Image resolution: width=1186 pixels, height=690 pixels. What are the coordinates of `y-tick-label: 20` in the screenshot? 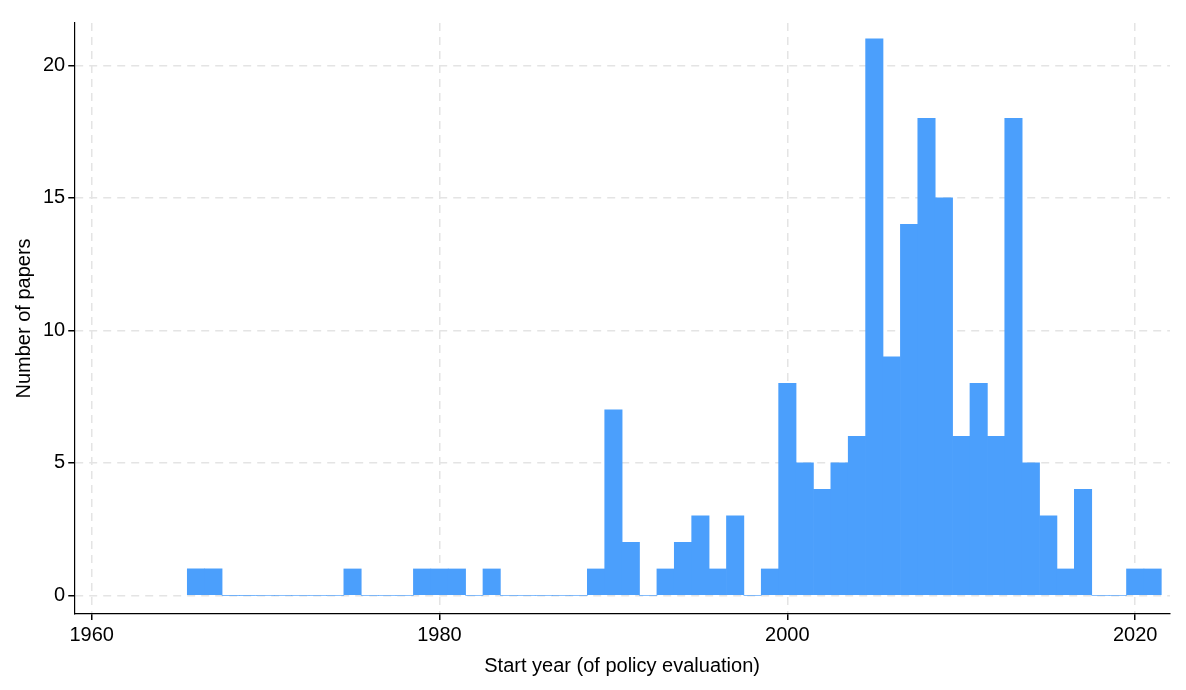 It's located at (54, 63).